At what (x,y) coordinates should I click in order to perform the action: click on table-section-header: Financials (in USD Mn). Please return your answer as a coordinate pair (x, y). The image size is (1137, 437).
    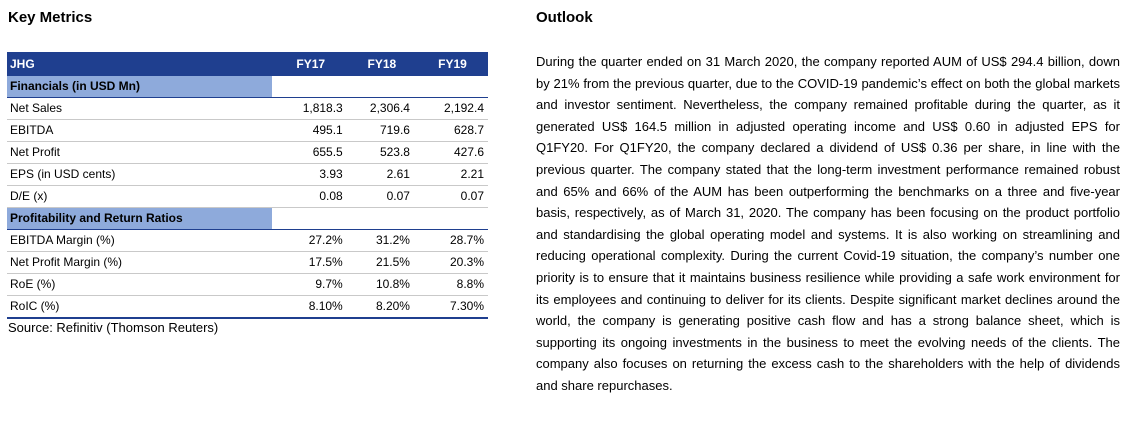
    Looking at the image, I should click on (247, 86).